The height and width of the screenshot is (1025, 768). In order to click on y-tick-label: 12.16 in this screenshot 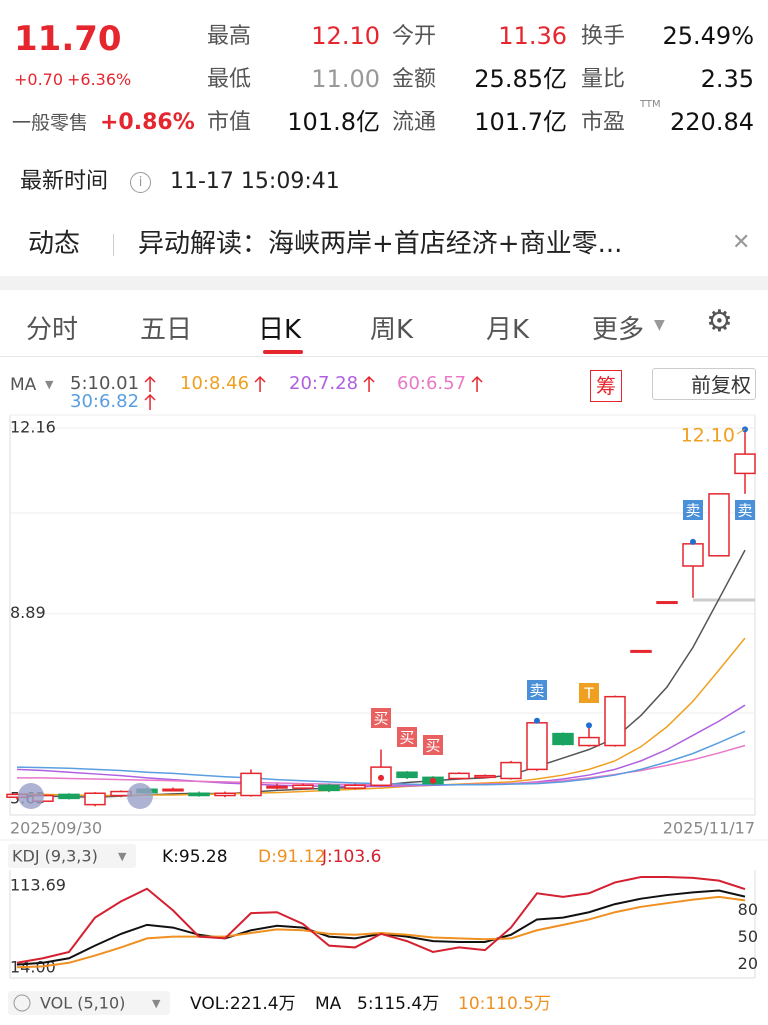, I will do `click(33, 426)`.